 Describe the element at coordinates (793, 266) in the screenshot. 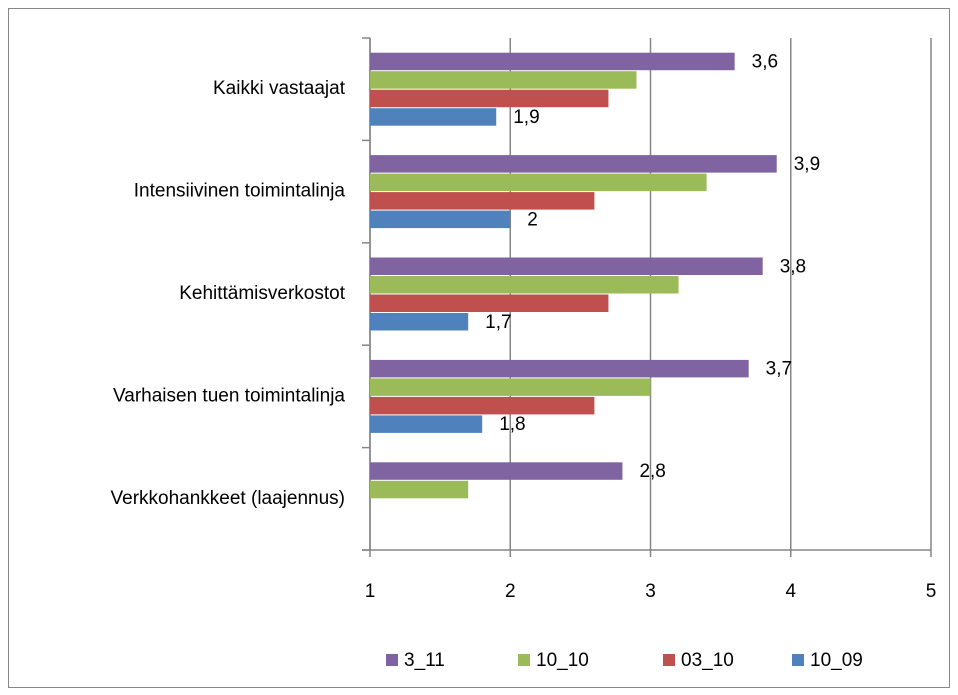

I see `data-label: 3,8` at that location.